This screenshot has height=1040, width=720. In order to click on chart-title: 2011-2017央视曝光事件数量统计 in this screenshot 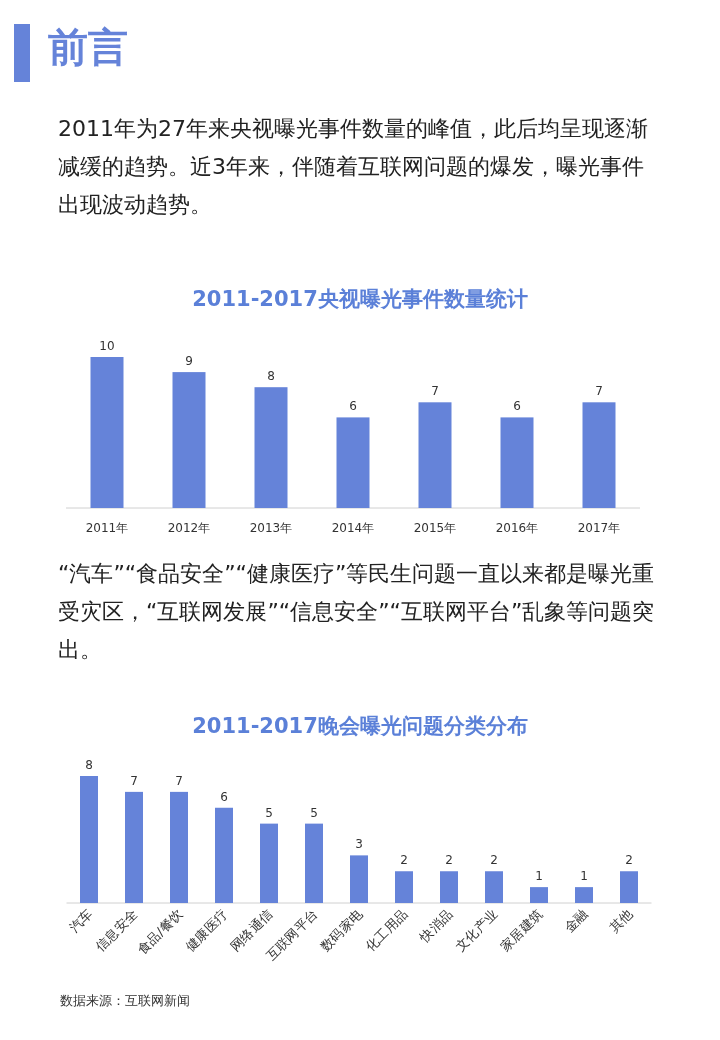, I will do `click(360, 299)`.